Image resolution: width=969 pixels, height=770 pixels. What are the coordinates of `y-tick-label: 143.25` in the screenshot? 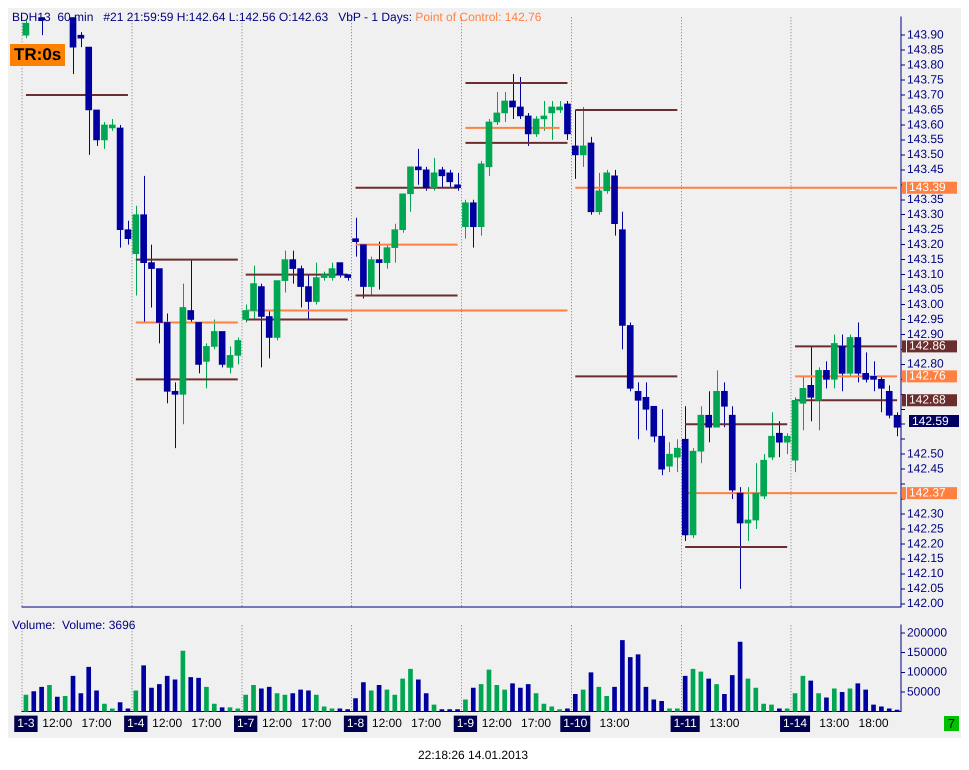 It's located at (925, 229).